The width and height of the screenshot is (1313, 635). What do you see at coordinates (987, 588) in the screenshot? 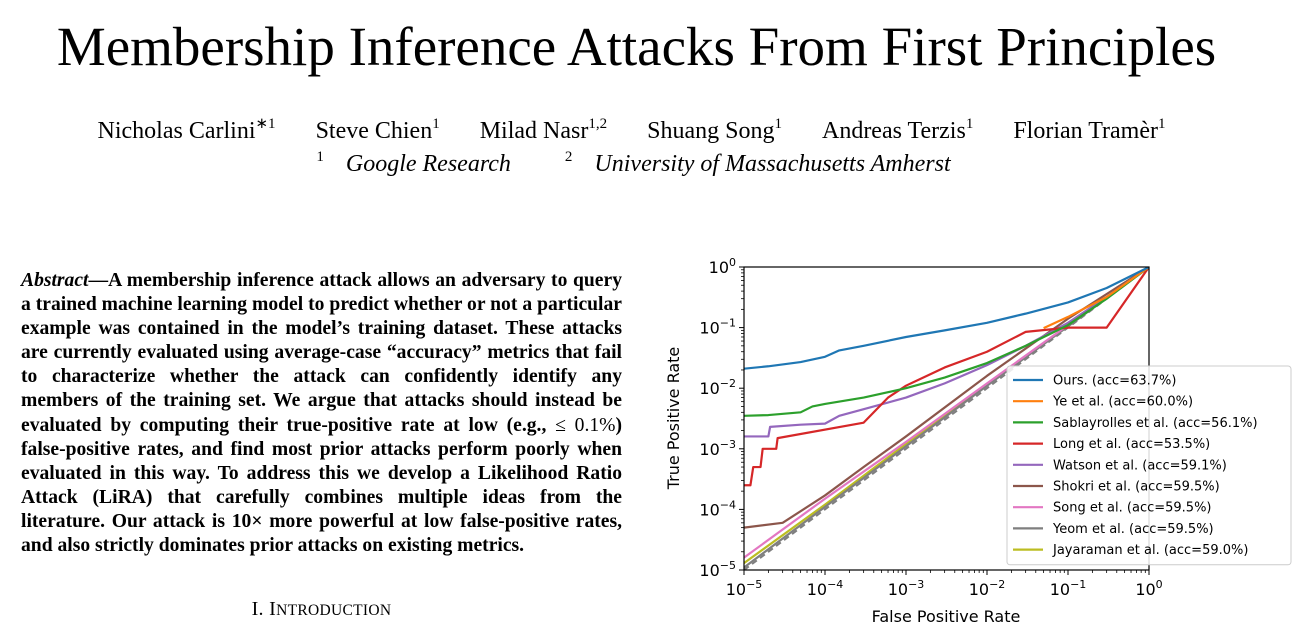
I see `x-tick-label: 10⁻²` at bounding box center [987, 588].